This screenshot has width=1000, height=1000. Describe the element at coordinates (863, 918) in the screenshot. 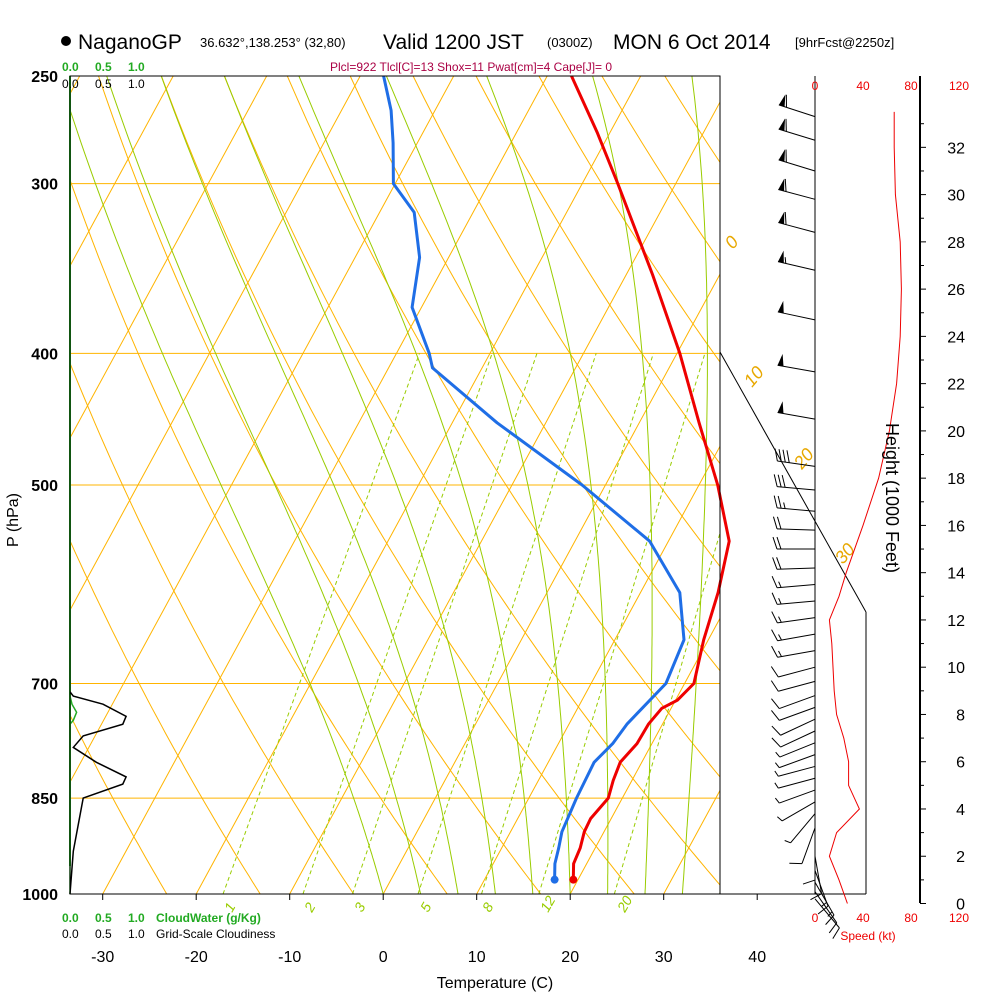

I see `speed-tick-label-bottom: 40` at that location.